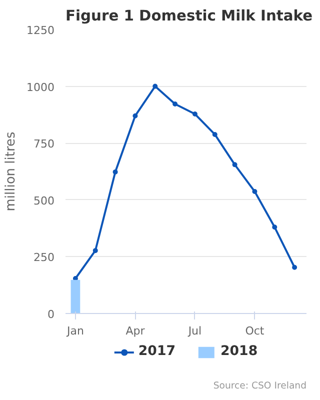  Describe the element at coordinates (44, 144) in the screenshot. I see `y-tick-label: 750` at that location.